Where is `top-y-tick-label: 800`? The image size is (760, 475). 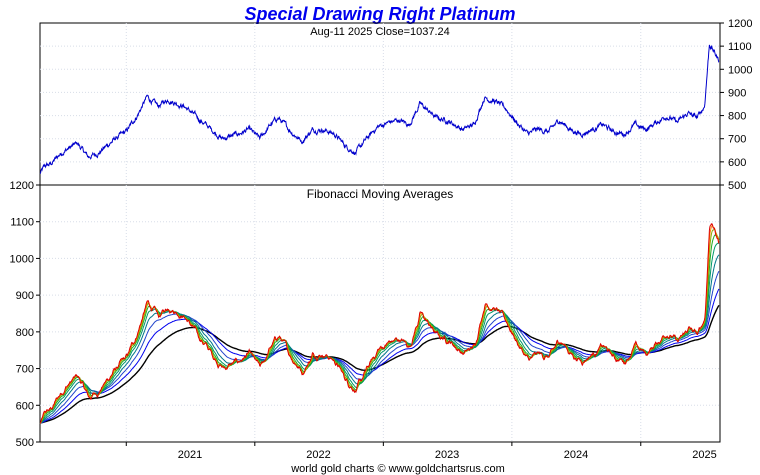
top-y-tick-label: 800 is located at coordinates (737, 117).